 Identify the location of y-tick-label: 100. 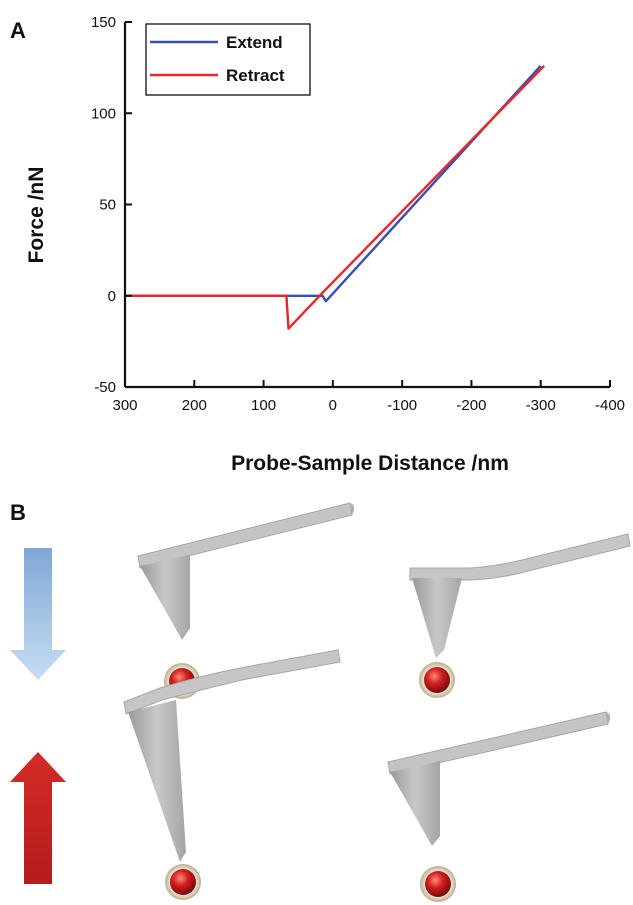
(103, 113).